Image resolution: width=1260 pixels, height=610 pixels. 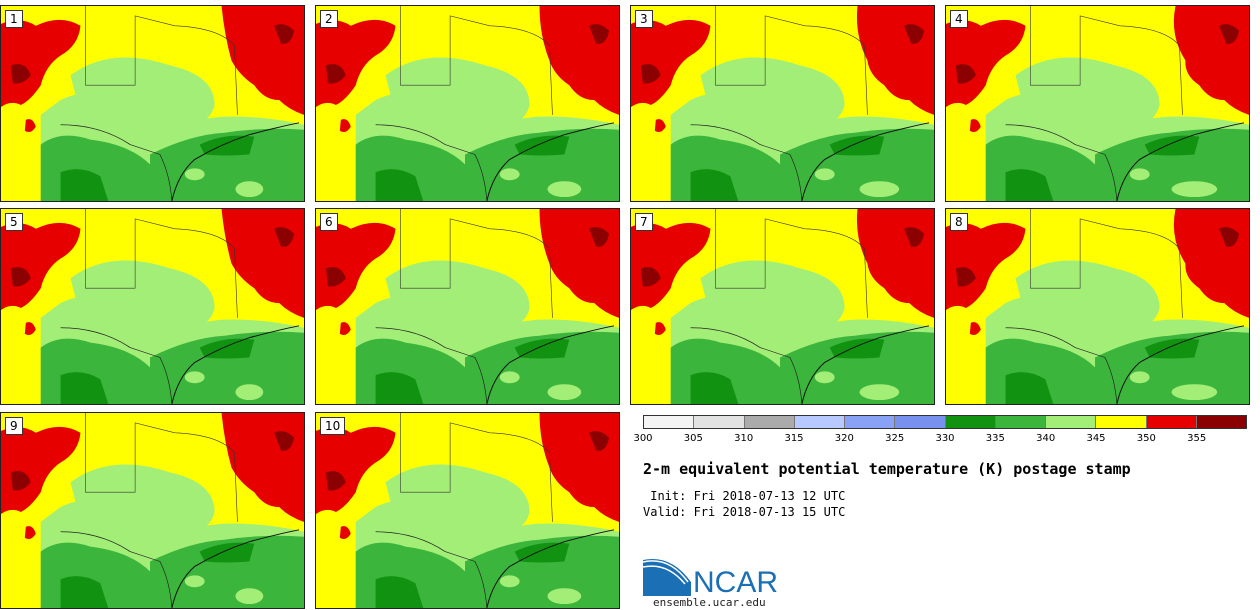 What do you see at coordinates (782, 103) in the screenshot?
I see `ensemble-member-panel-3: 3` at bounding box center [782, 103].